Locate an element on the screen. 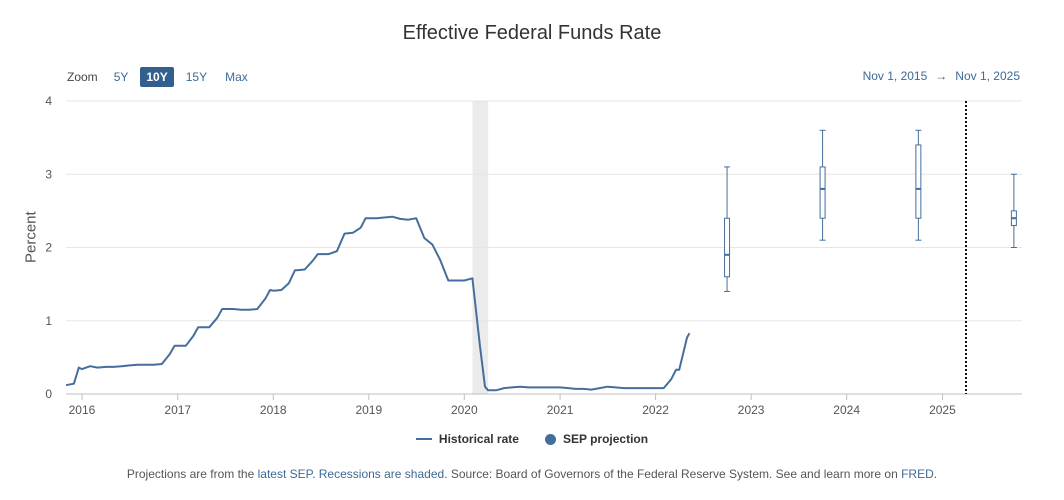 The height and width of the screenshot is (500, 1064). x-tick-label: 2024 is located at coordinates (846, 410).